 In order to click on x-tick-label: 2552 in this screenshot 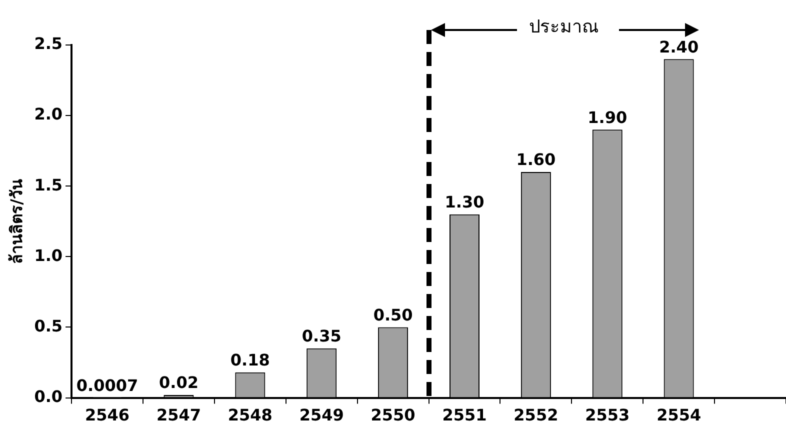, I will do `click(536, 415)`.